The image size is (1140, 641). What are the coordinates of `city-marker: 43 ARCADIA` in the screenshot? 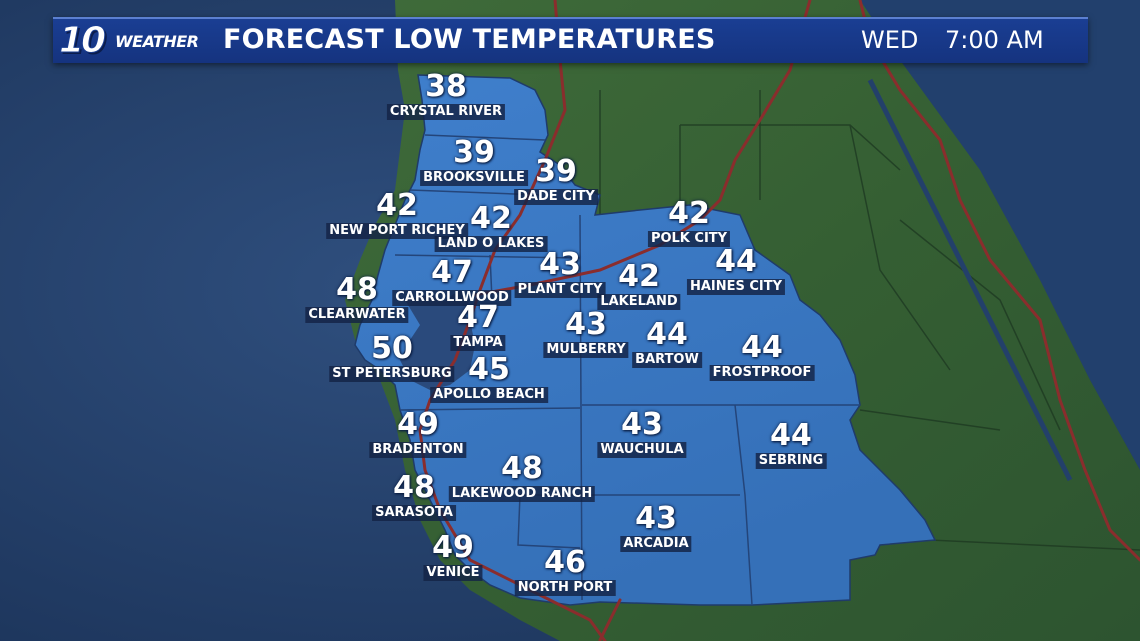 It's located at (656, 526).